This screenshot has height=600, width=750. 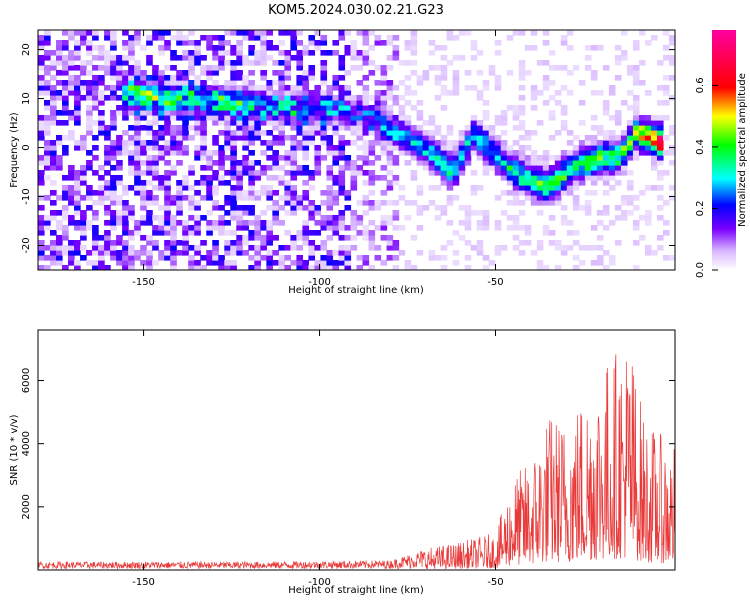 I want to click on snr-y-label: SNR (10 * v/v), so click(x=14, y=449).